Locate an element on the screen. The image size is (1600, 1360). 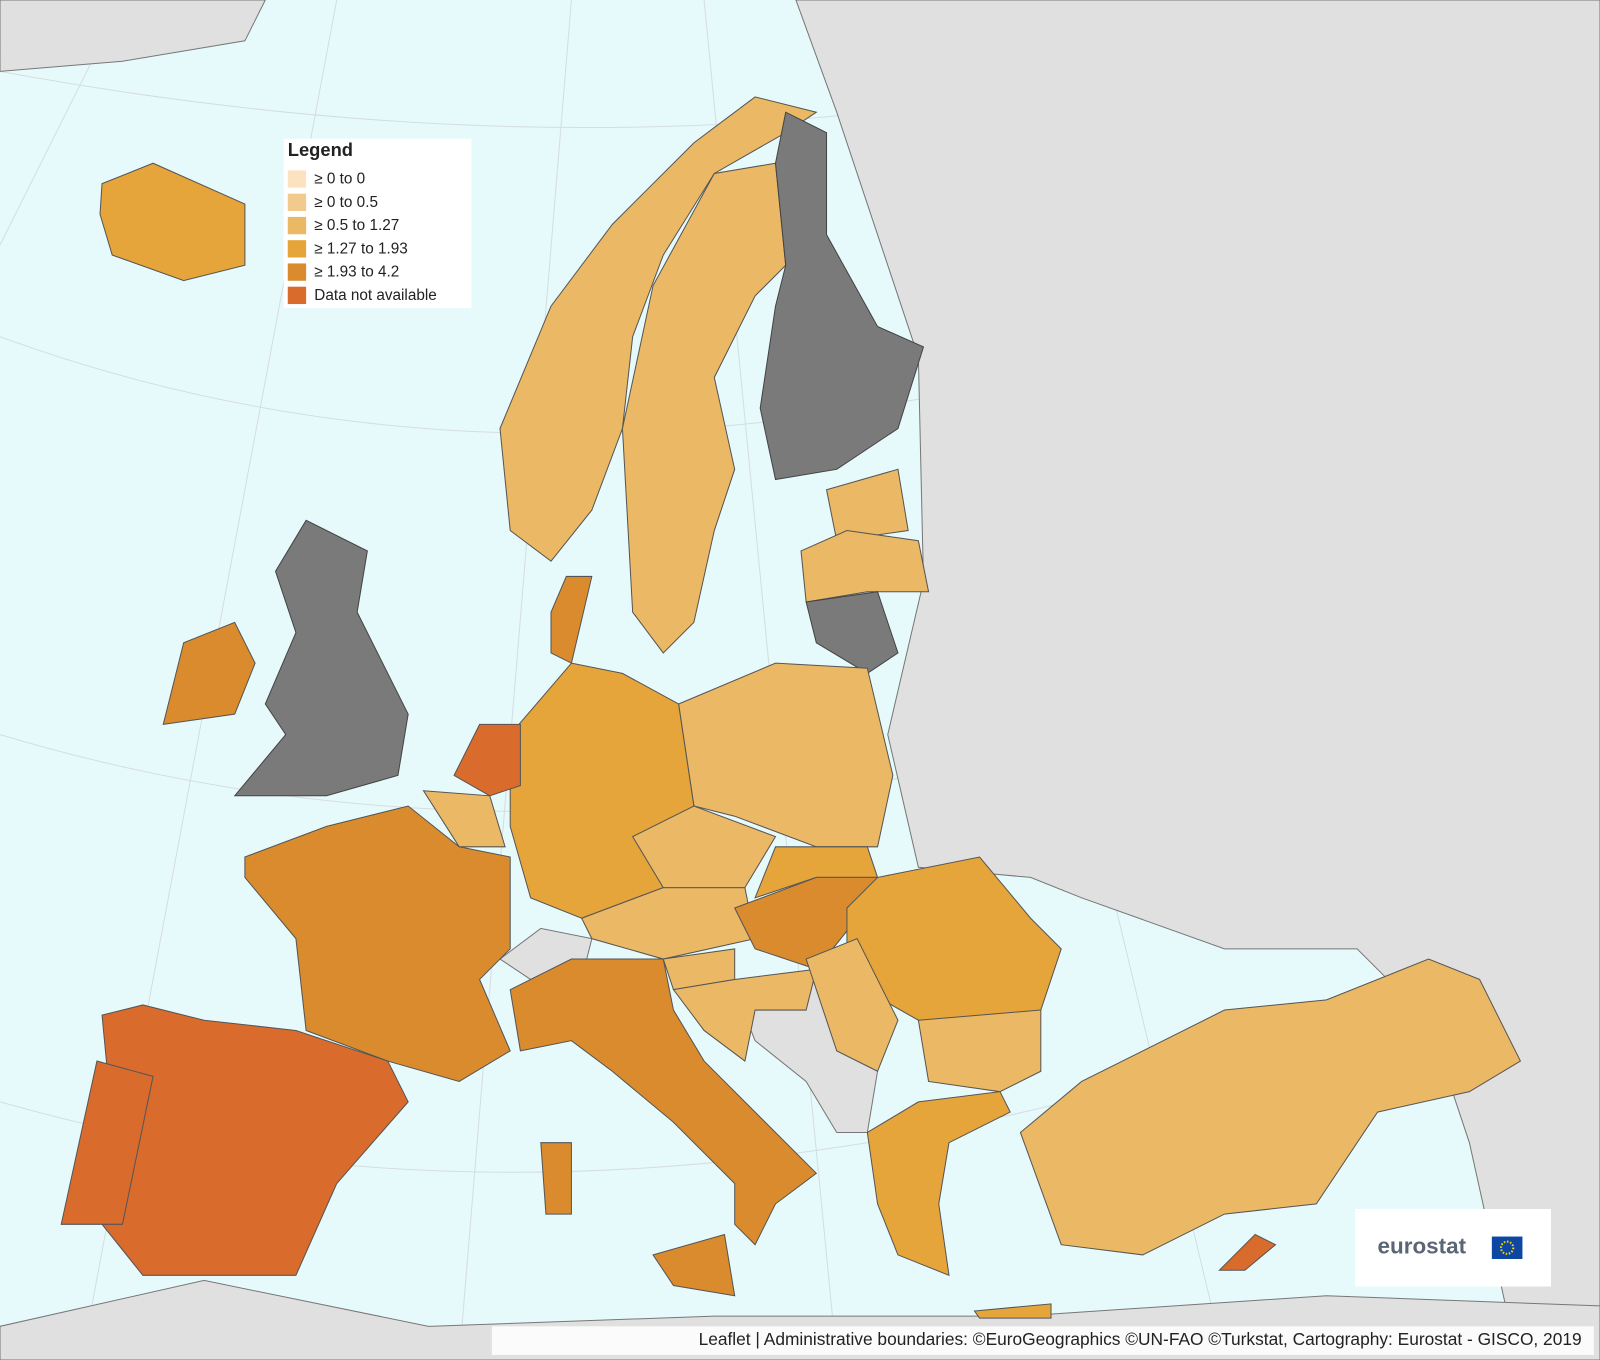
legend-label: ≥ 0 to 0 is located at coordinates (339, 179).